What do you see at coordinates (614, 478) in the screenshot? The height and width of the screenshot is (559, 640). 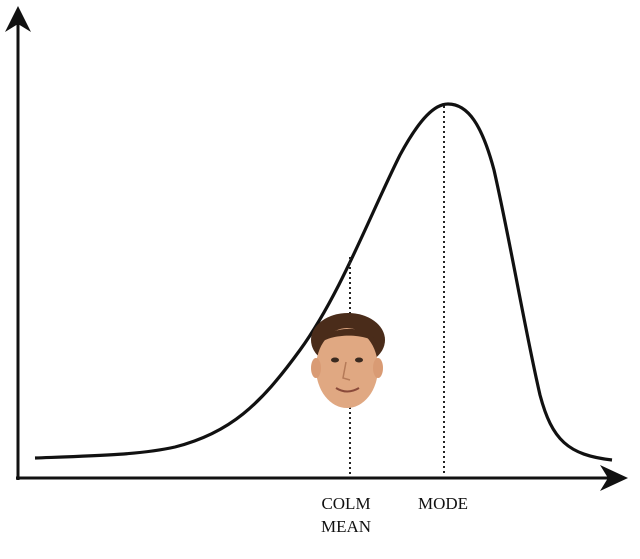 I see `x-arrowhead` at bounding box center [614, 478].